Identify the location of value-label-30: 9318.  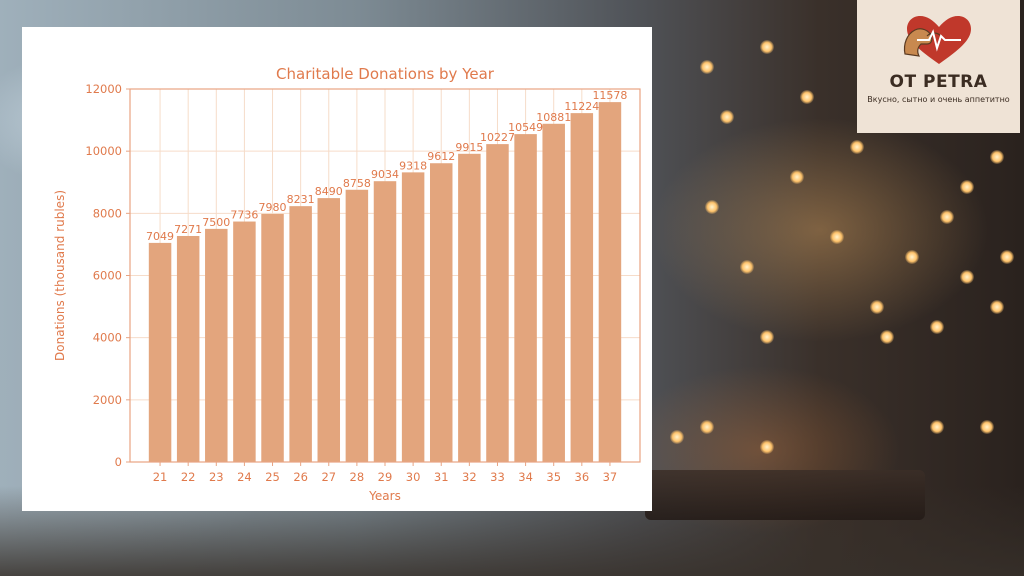
(413, 165).